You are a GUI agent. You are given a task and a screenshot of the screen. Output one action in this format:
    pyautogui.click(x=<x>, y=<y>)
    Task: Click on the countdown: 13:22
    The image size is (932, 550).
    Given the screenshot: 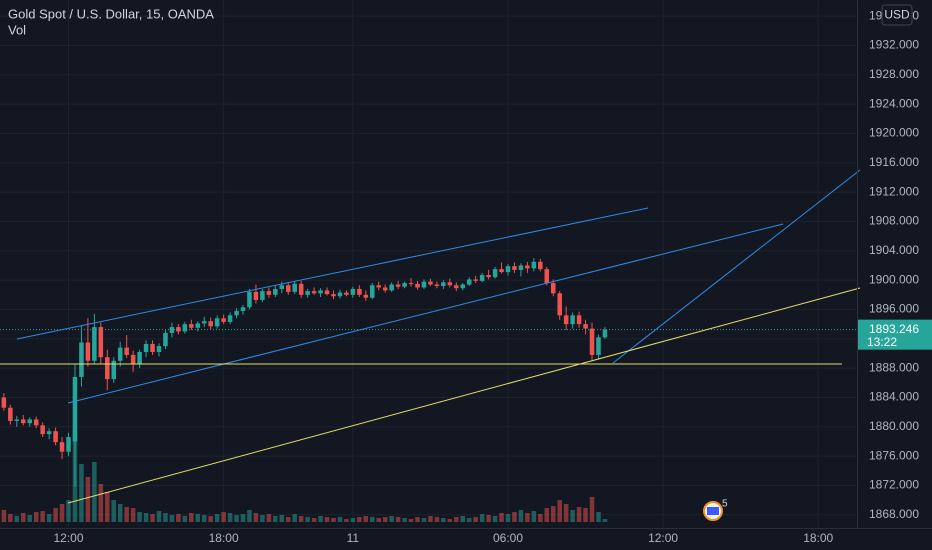 What is the action you would take?
    pyautogui.click(x=882, y=342)
    